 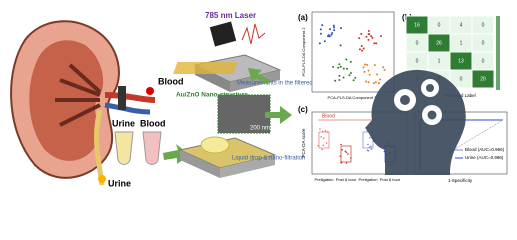 What do you see at coordinates (353, 97) in the screenshot?
I see `axis-label: PCA-PLS-DA Component 1` at bounding box center [353, 97].